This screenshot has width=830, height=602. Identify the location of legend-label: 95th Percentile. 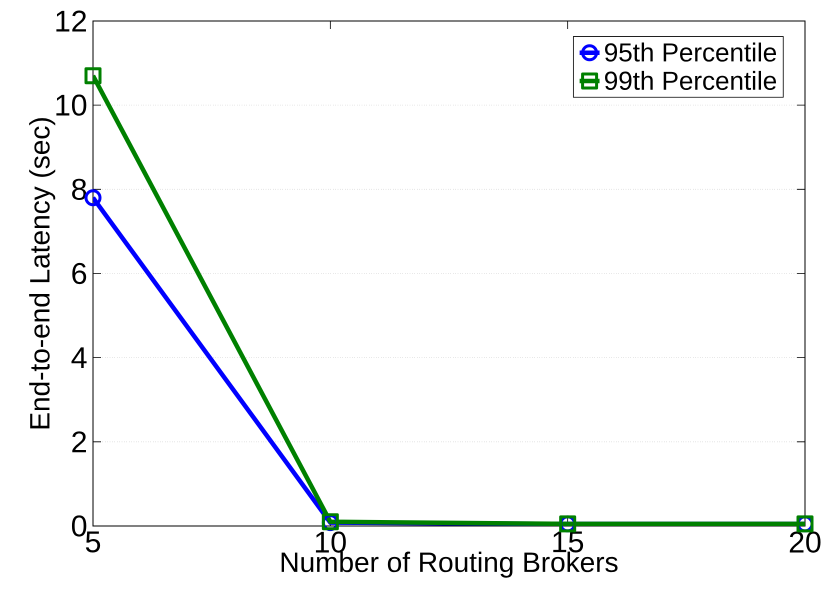
(690, 52).